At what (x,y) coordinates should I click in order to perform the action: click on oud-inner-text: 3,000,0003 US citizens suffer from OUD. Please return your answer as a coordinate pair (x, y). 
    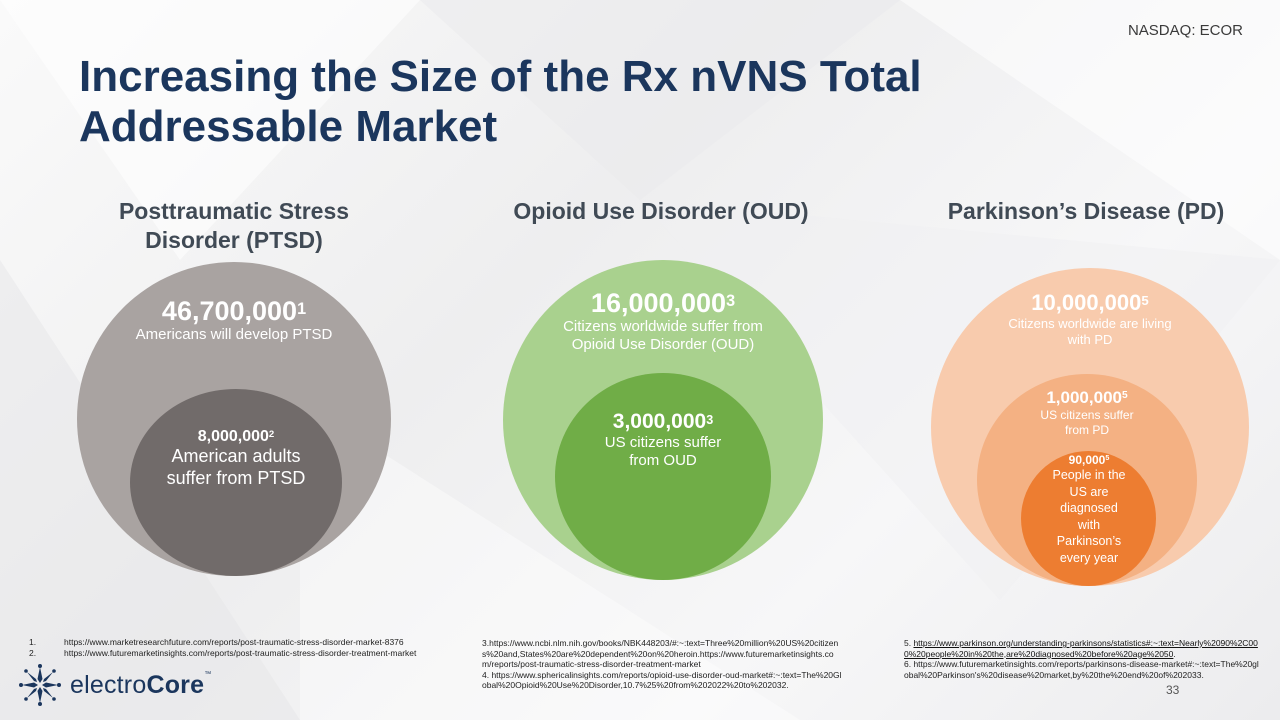
    Looking at the image, I should click on (663, 440).